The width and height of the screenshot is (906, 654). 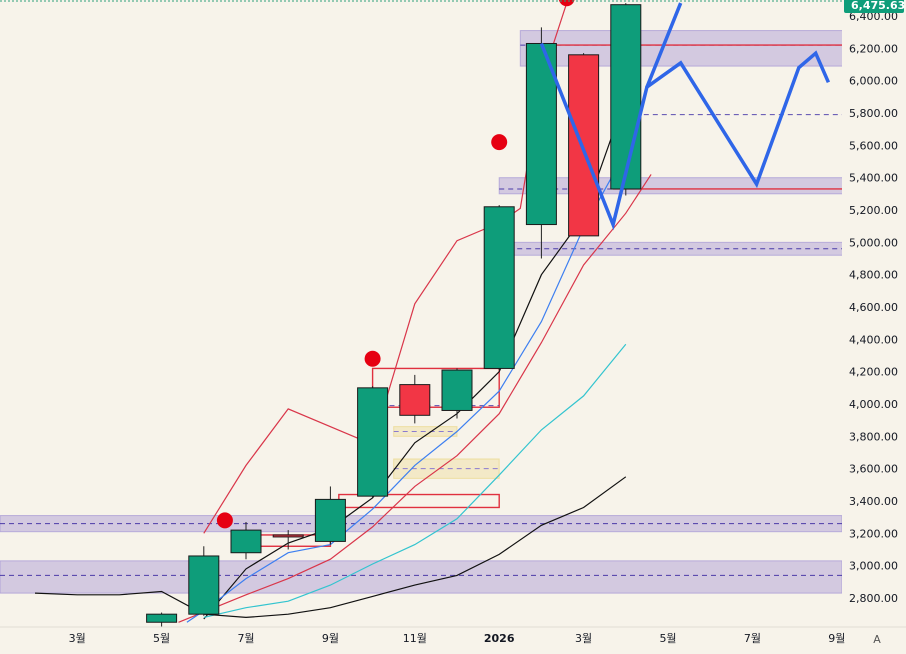 What do you see at coordinates (685, 136) in the screenshot?
I see `projection-path` at bounding box center [685, 136].